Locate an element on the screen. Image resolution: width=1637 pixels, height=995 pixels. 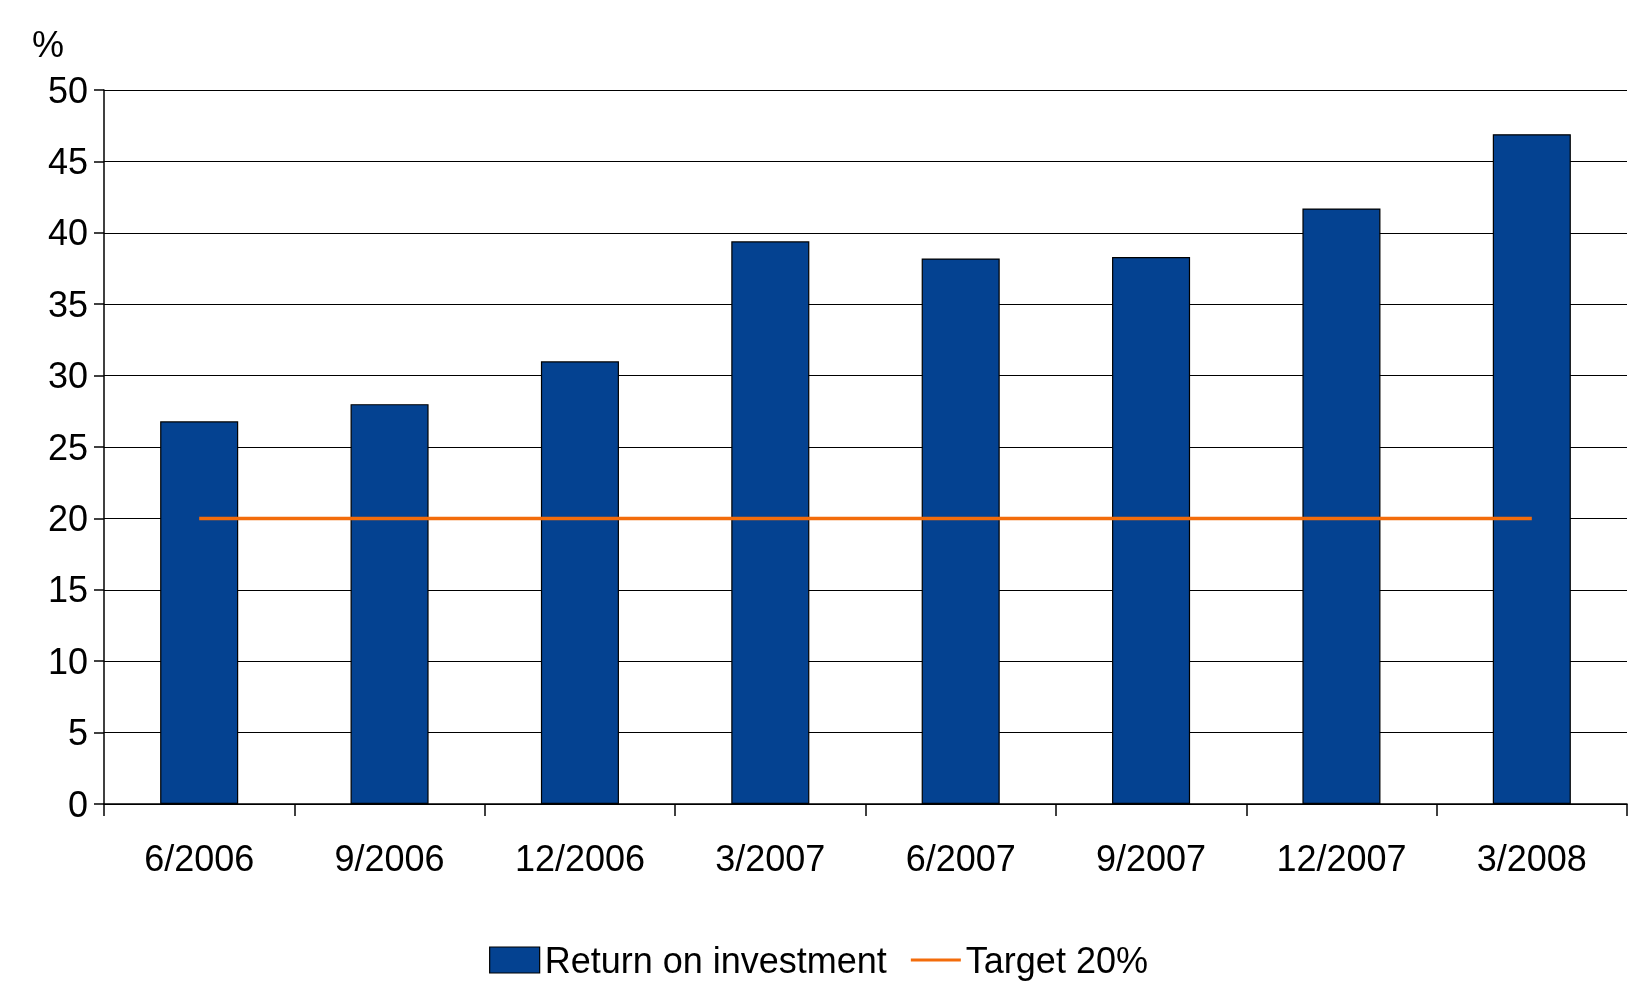
y-axis-title: % is located at coordinates (47, 44).